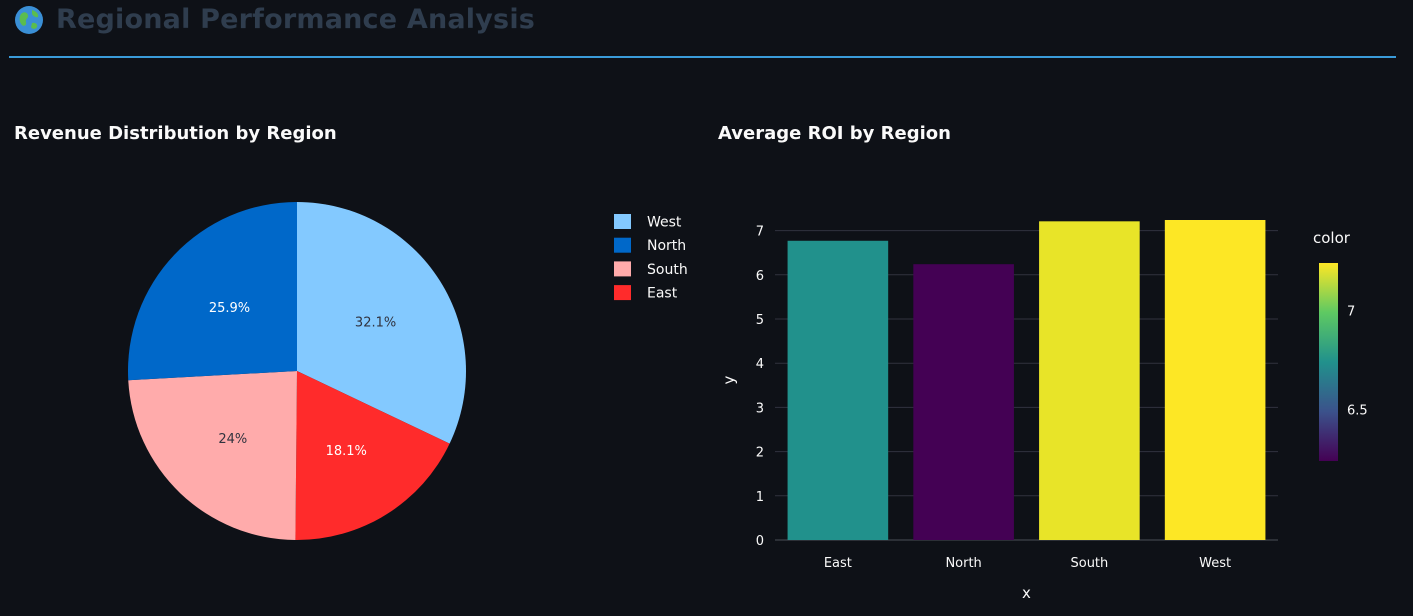 The width and height of the screenshot is (1413, 616). What do you see at coordinates (760, 408) in the screenshot?
I see `y-tick-label: 3` at bounding box center [760, 408].